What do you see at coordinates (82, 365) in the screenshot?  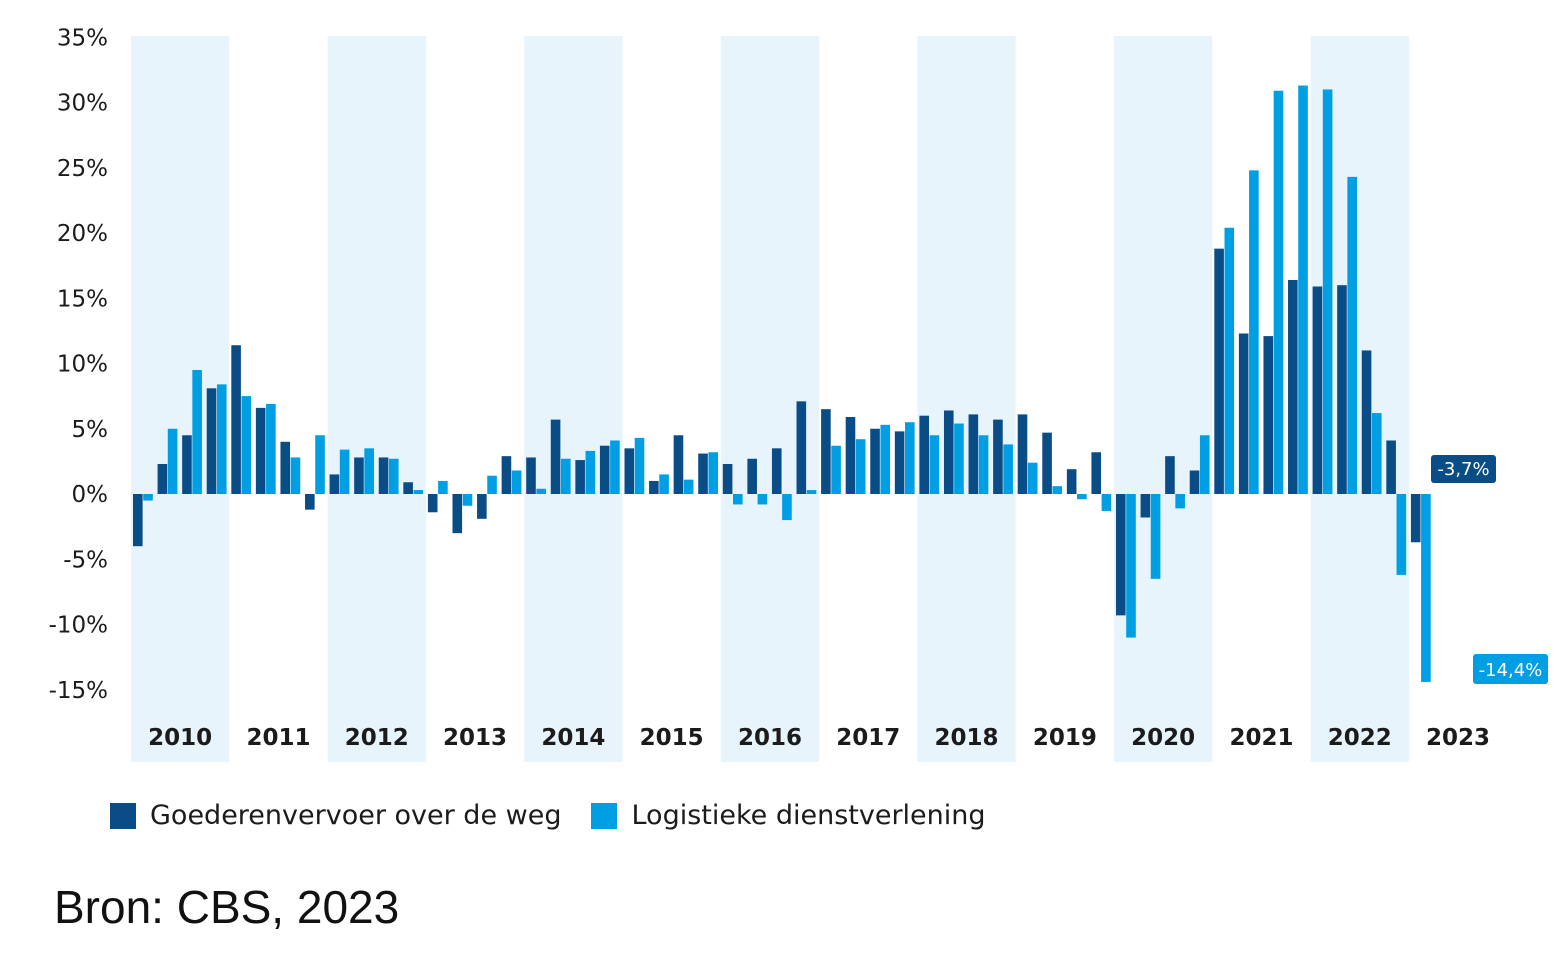 I see `y-tick-label: 10%` at bounding box center [82, 365].